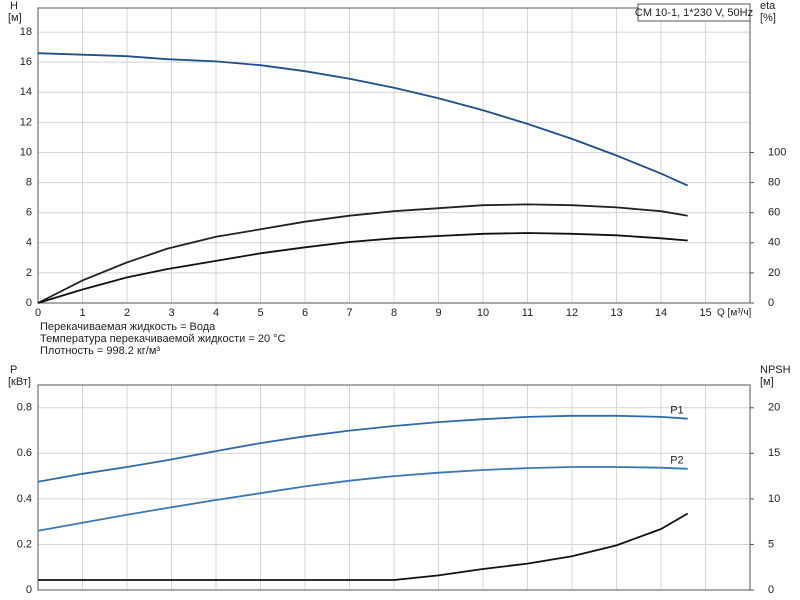 The height and width of the screenshot is (600, 800). What do you see at coordinates (26, 62) in the screenshot?
I see `y-tick-label: 16` at bounding box center [26, 62].